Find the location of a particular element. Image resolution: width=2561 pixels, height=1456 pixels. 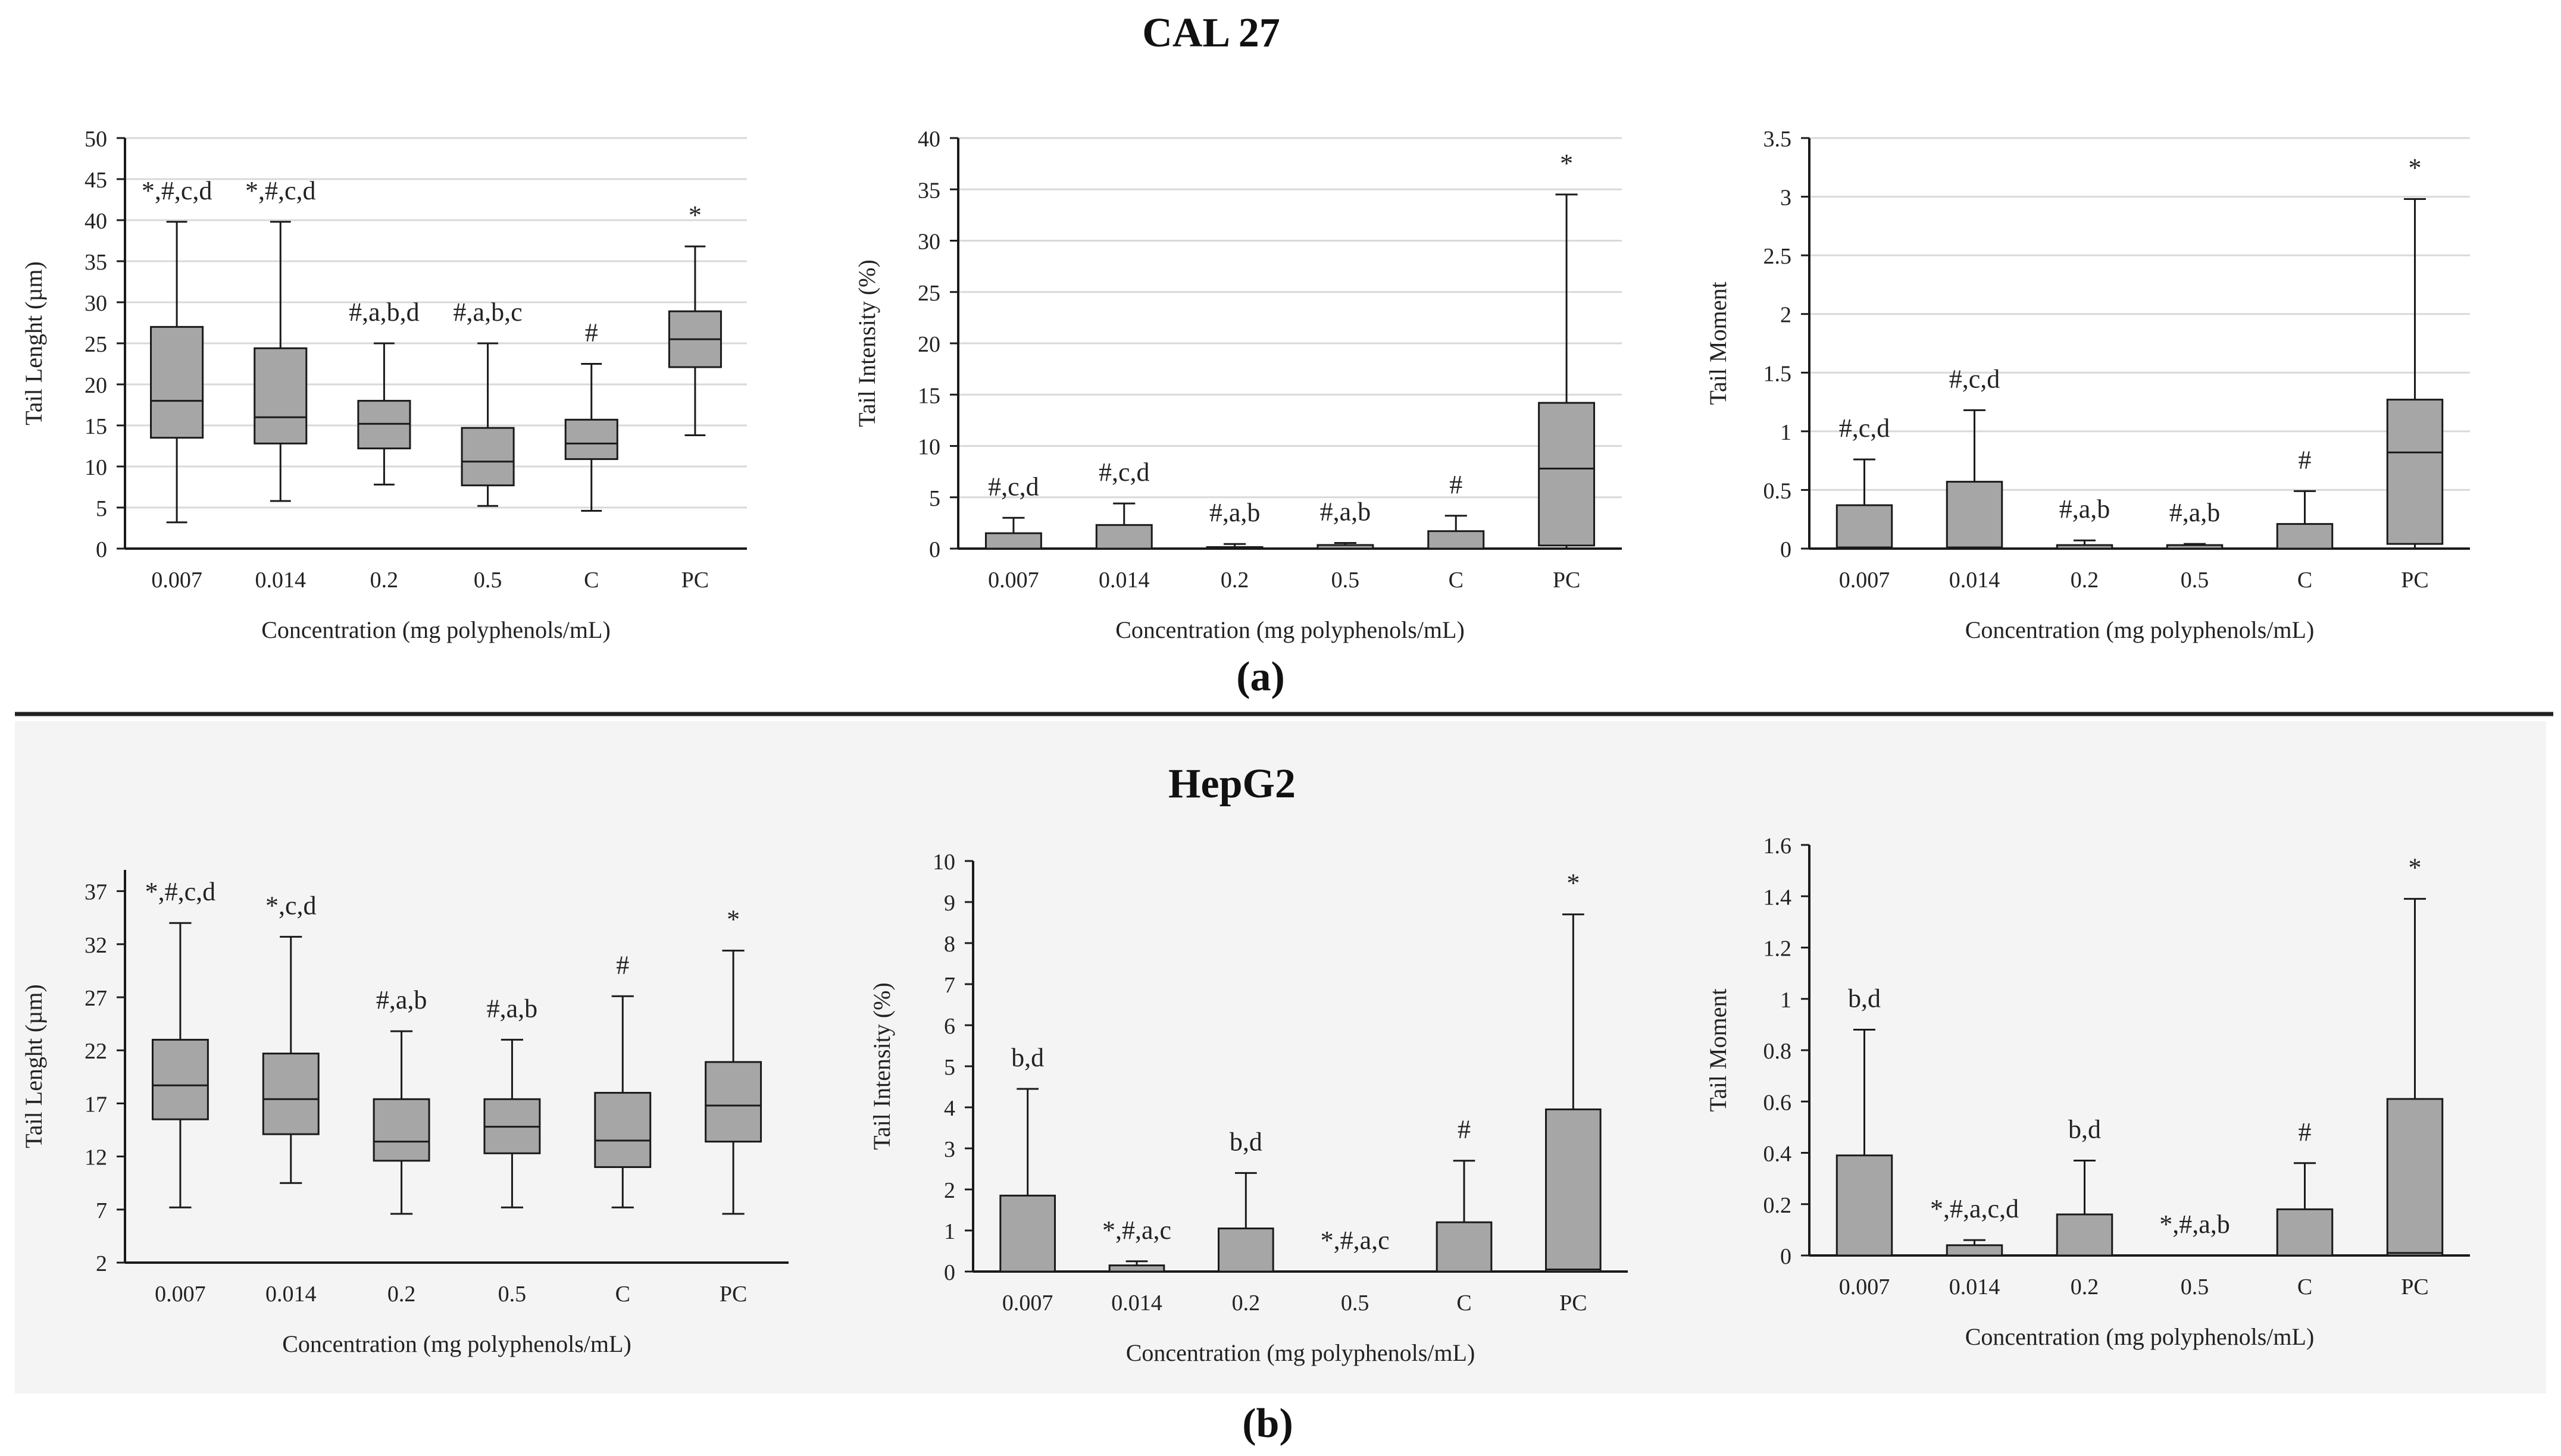

significance-label: *,#,a,b is located at coordinates (2194, 1224).